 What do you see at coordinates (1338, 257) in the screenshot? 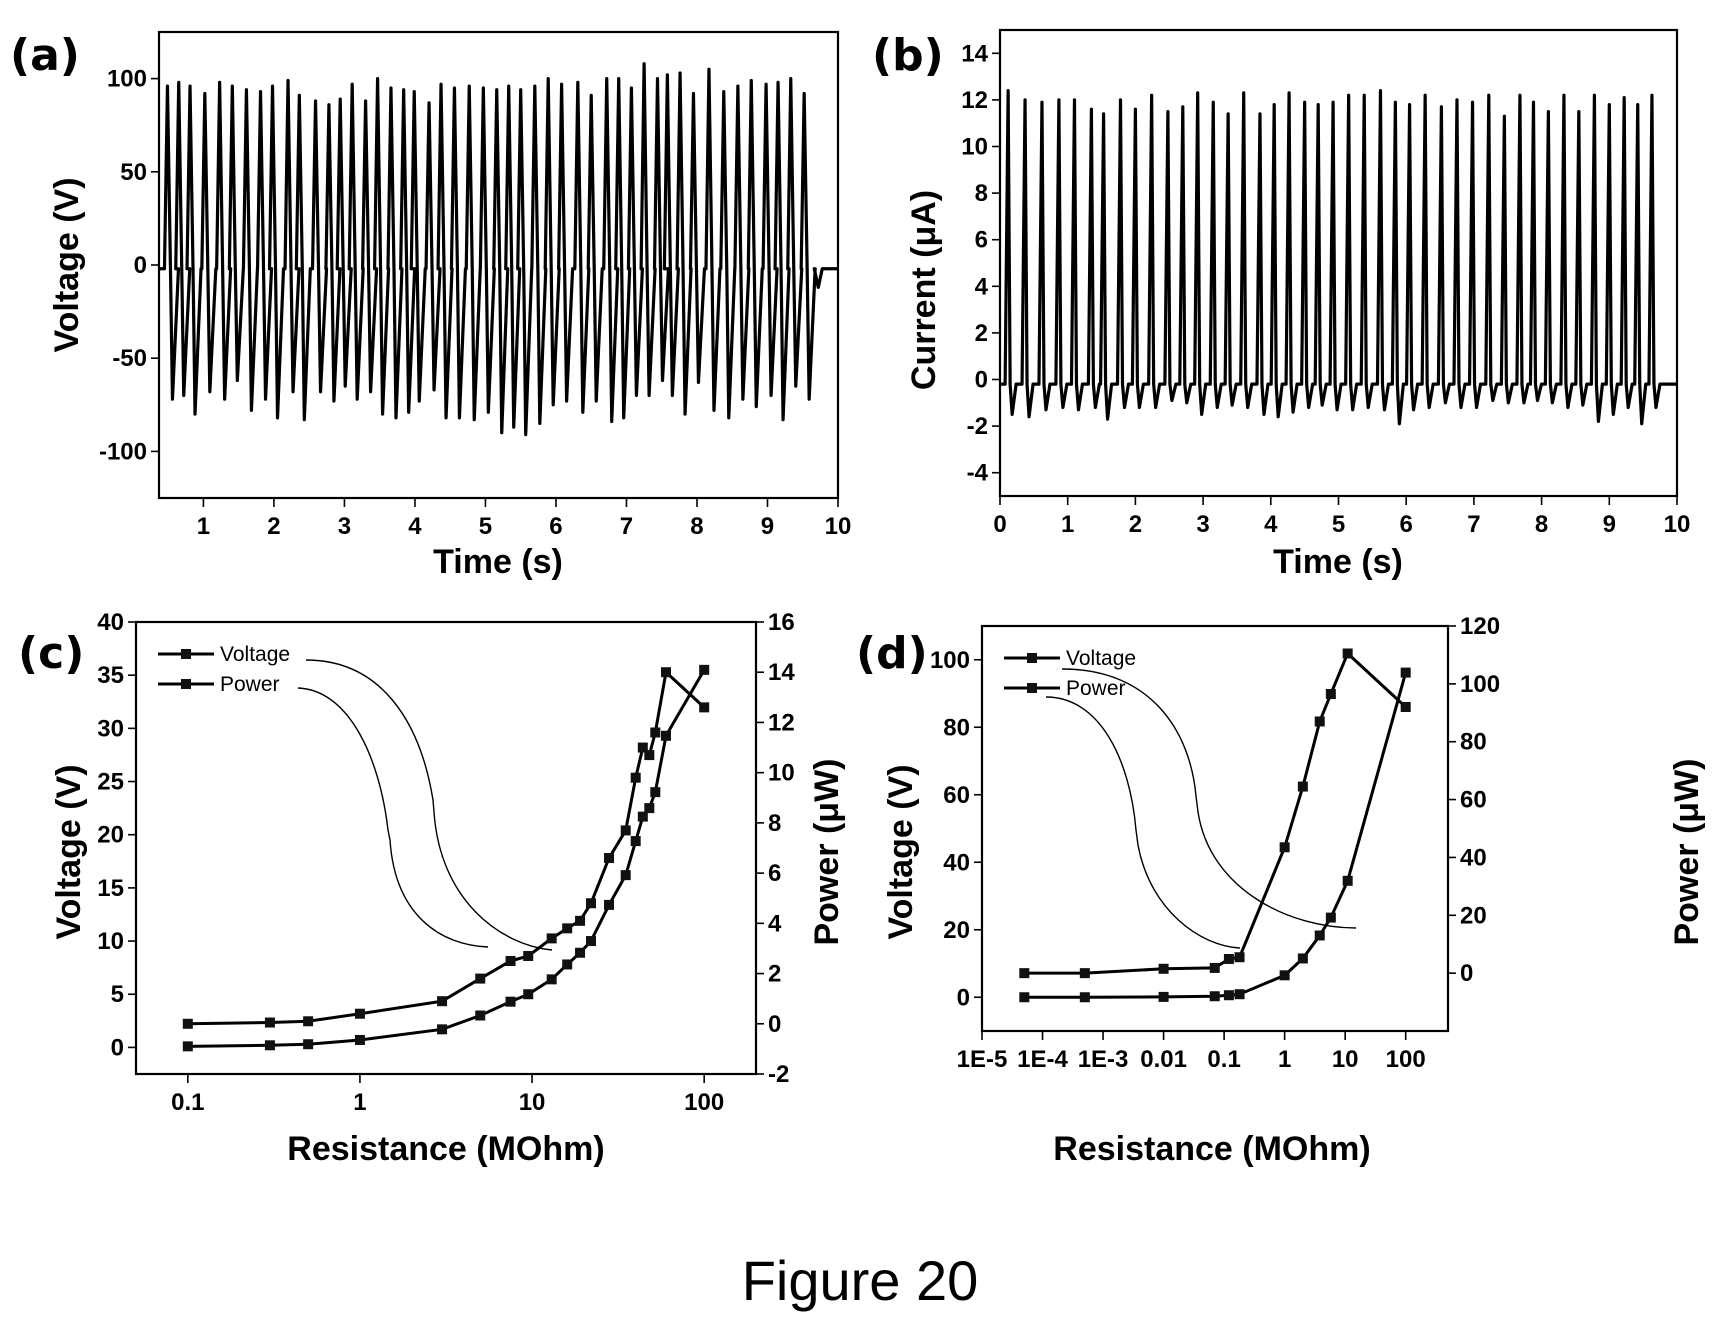
I see `signal-trace-b` at bounding box center [1338, 257].